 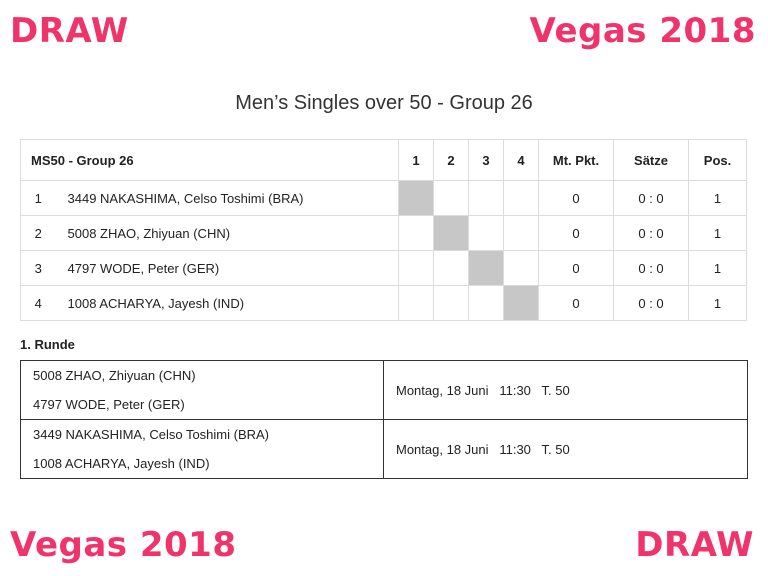 I want to click on player-two: 4797 WODE, Peter (GER), so click(x=109, y=404).